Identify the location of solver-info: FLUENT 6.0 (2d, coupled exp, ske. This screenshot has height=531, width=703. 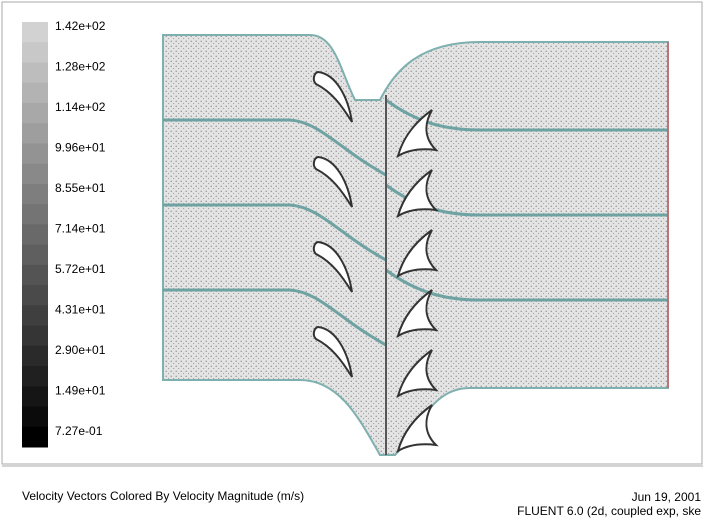
(609, 511).